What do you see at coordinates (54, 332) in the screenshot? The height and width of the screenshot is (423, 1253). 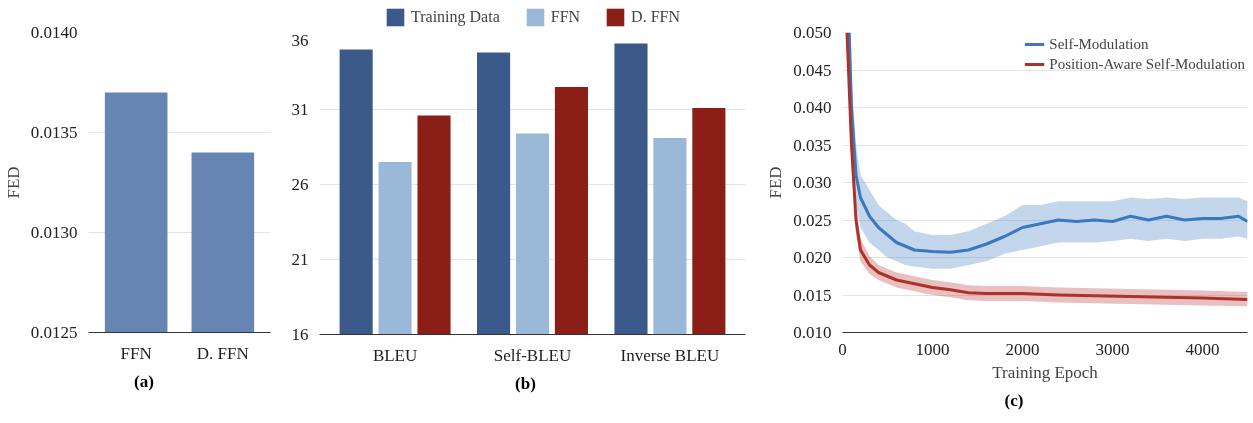 I see `y-tick-label: 0.0125` at bounding box center [54, 332].